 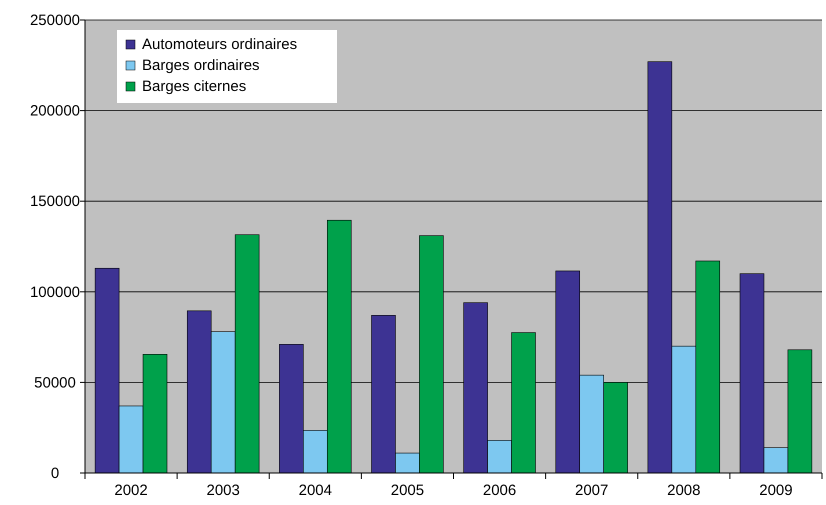 What do you see at coordinates (55, 383) in the screenshot?
I see `y-tick-label: 50000` at bounding box center [55, 383].